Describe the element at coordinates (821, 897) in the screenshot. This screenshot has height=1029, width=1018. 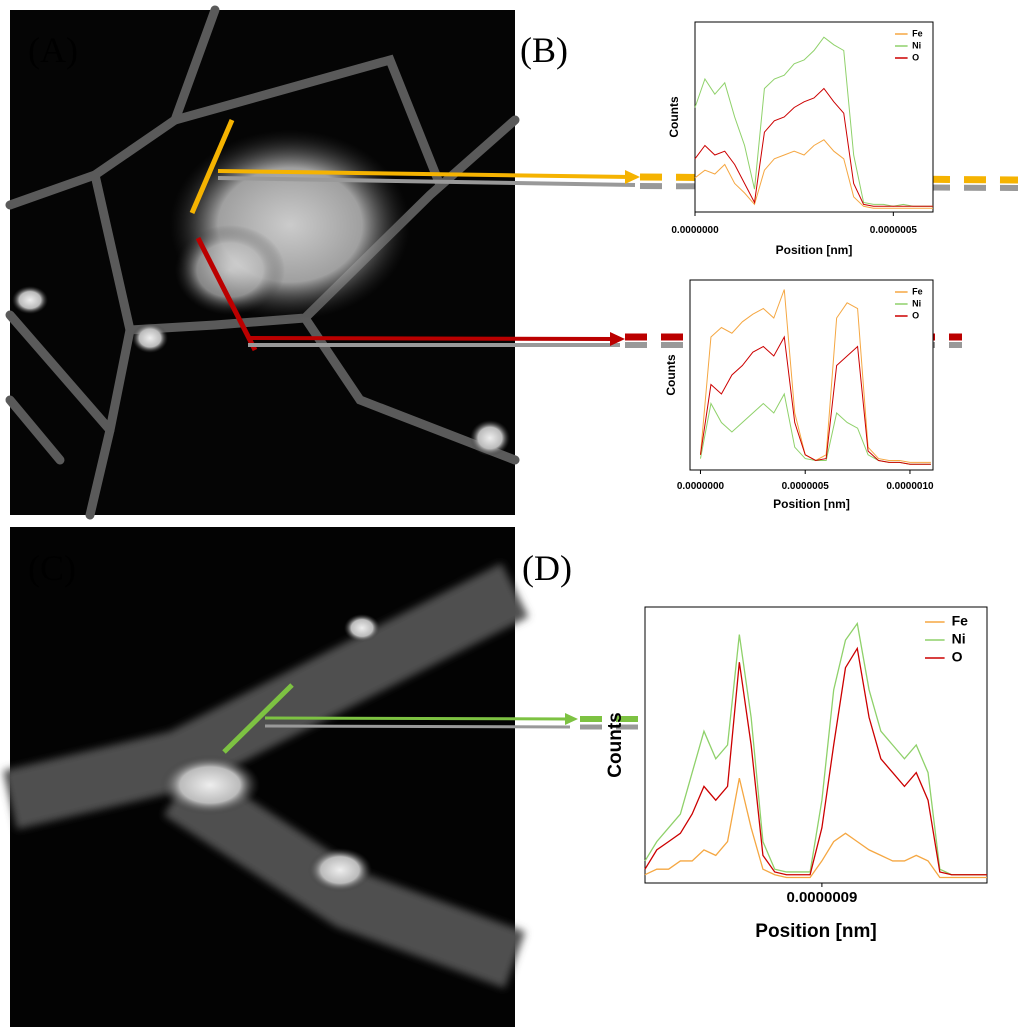
I see `x-tick-label: 0.0000009` at that location.